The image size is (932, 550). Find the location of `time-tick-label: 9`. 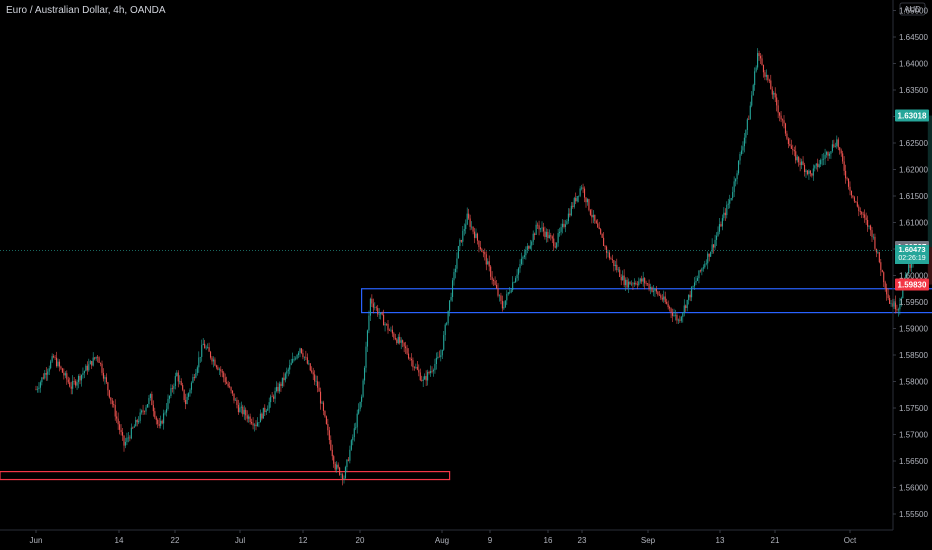

time-tick-label: 9 is located at coordinates (490, 540).